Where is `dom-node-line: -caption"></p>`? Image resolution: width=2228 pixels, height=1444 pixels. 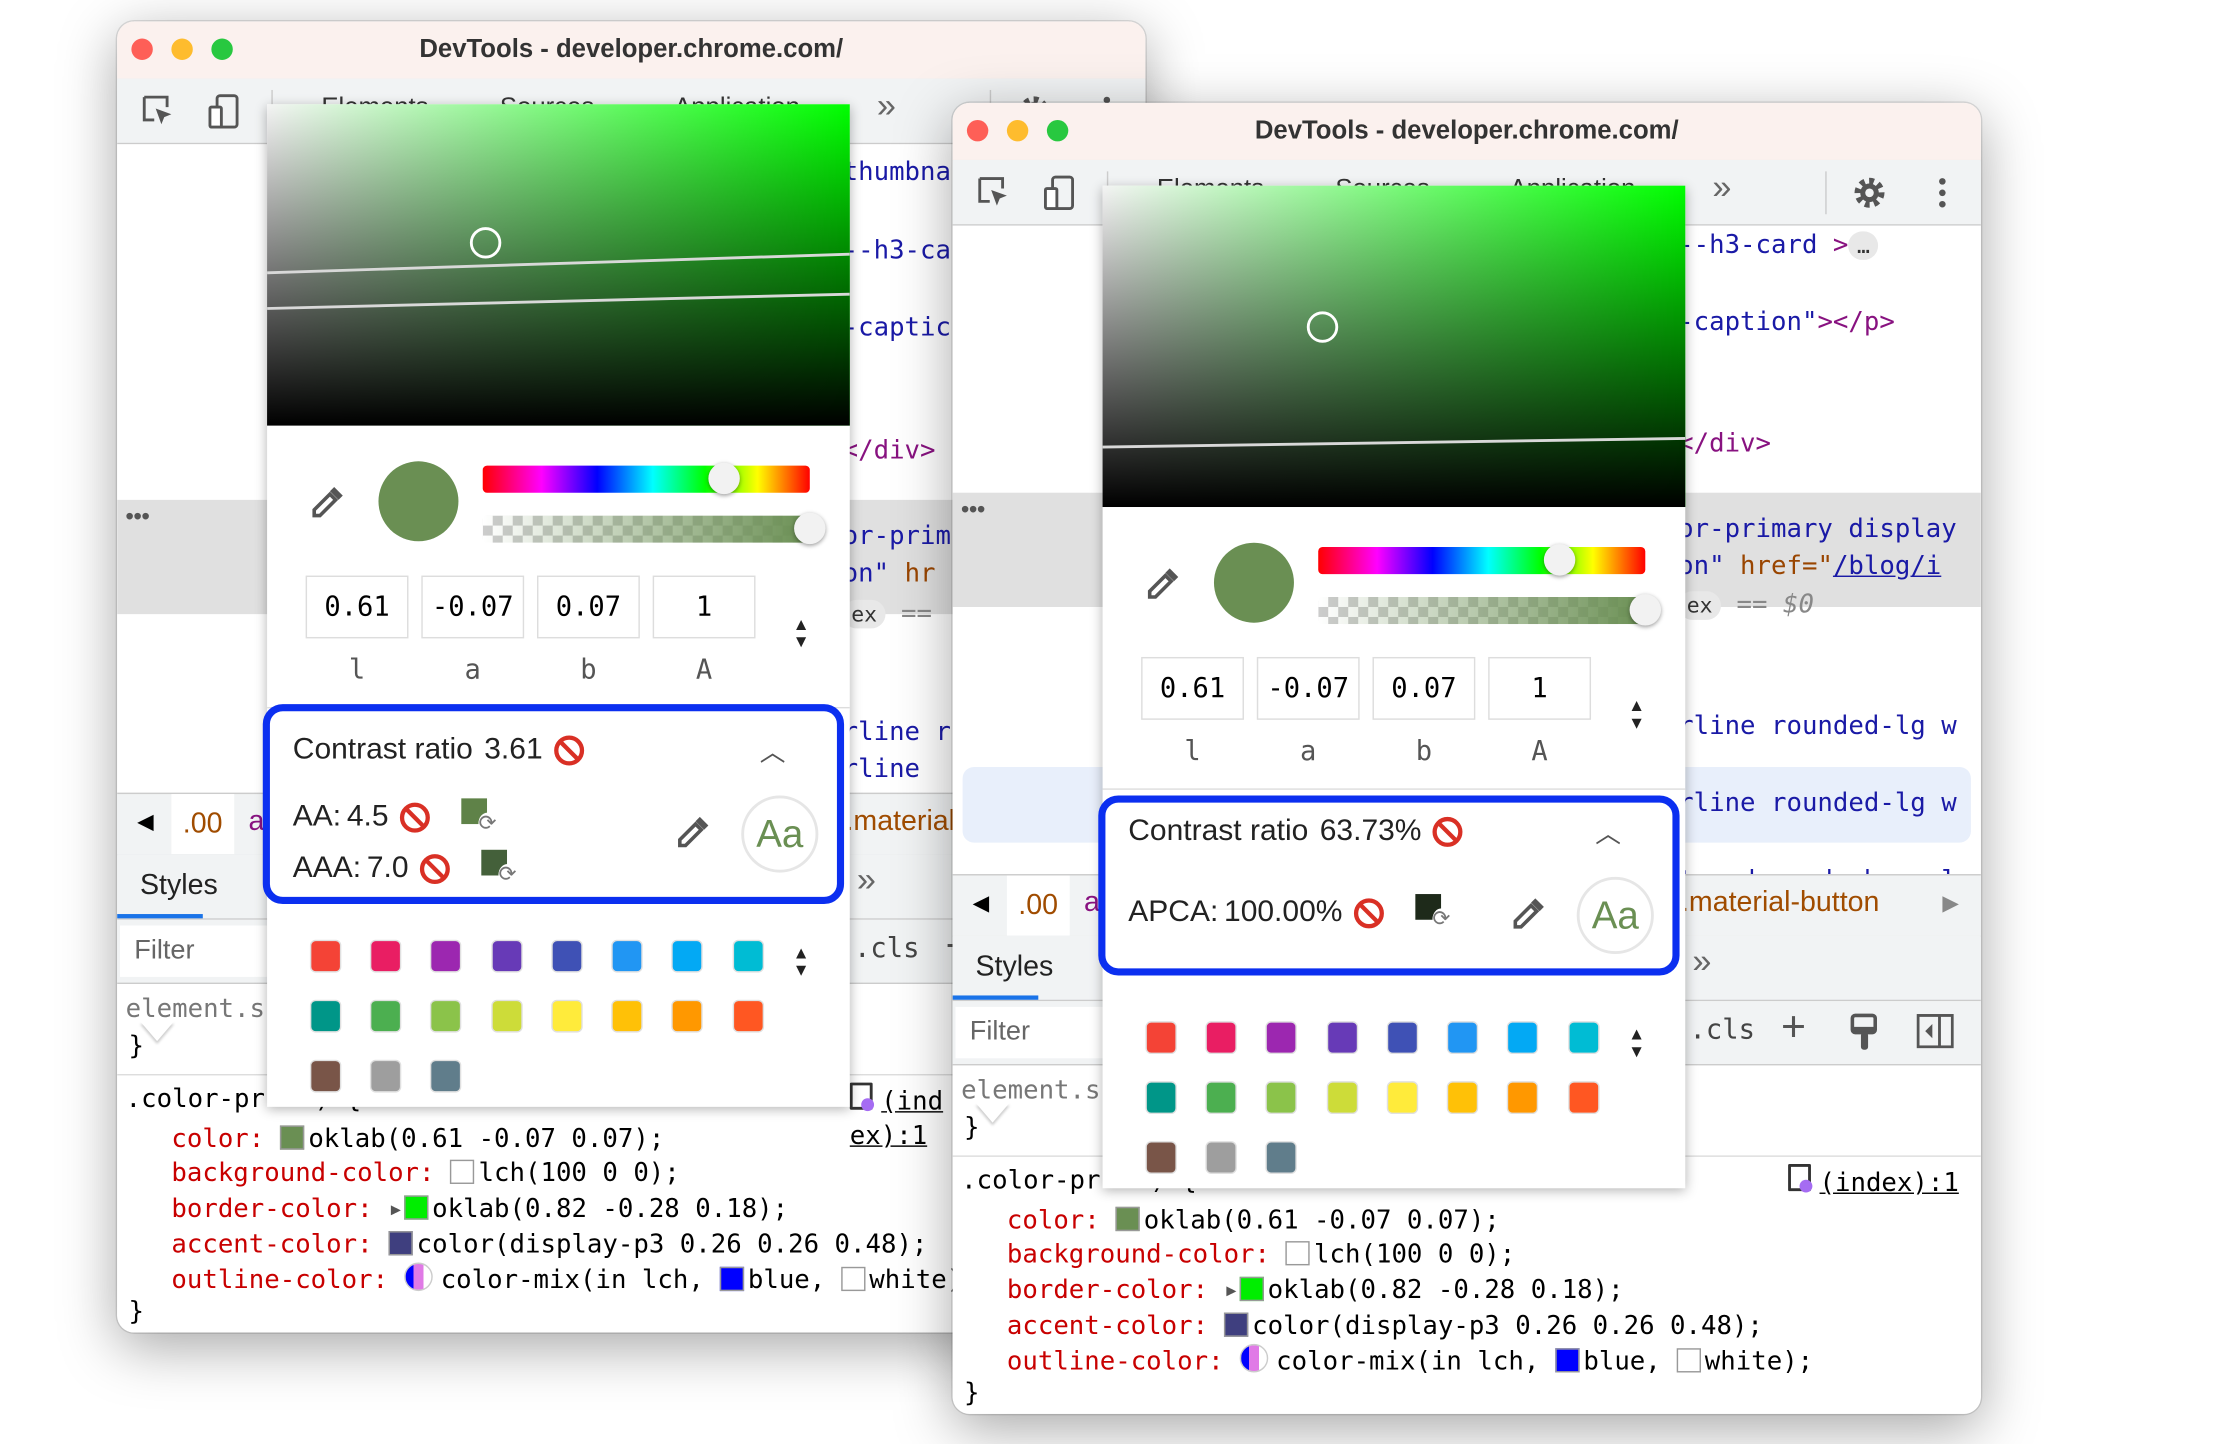
dom-node-line: -caption"></p> is located at coordinates (1786, 323).